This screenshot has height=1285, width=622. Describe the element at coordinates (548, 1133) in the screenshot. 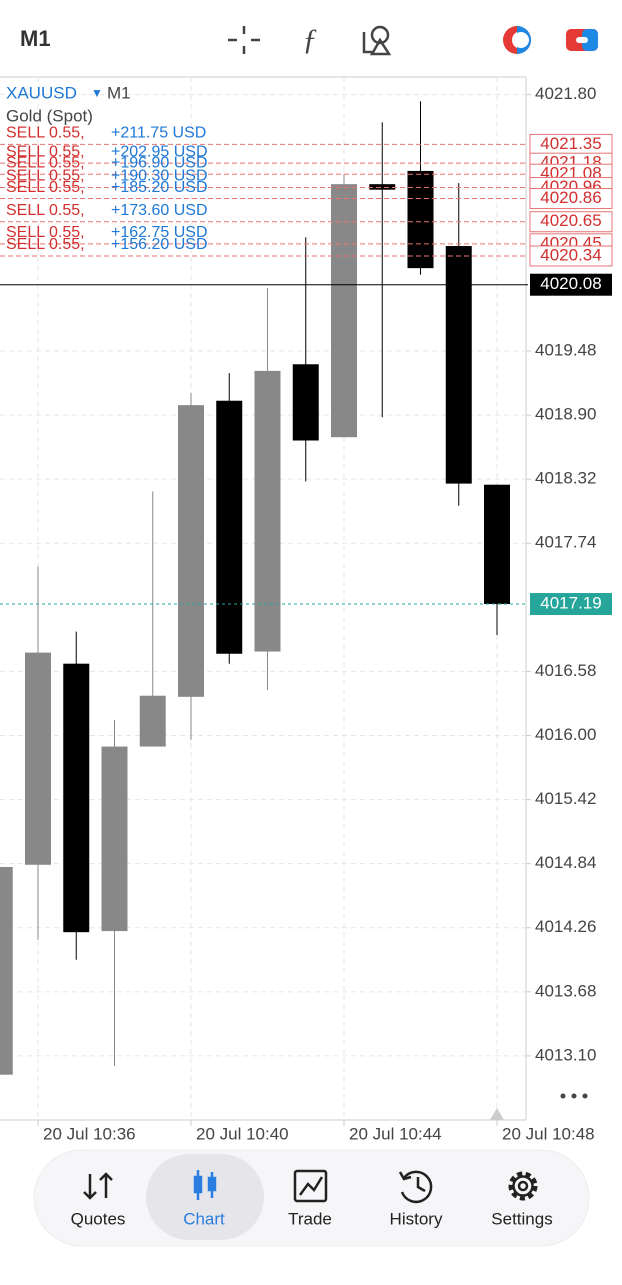

I see `x-tick-label: 20 Jul 10:48` at that location.